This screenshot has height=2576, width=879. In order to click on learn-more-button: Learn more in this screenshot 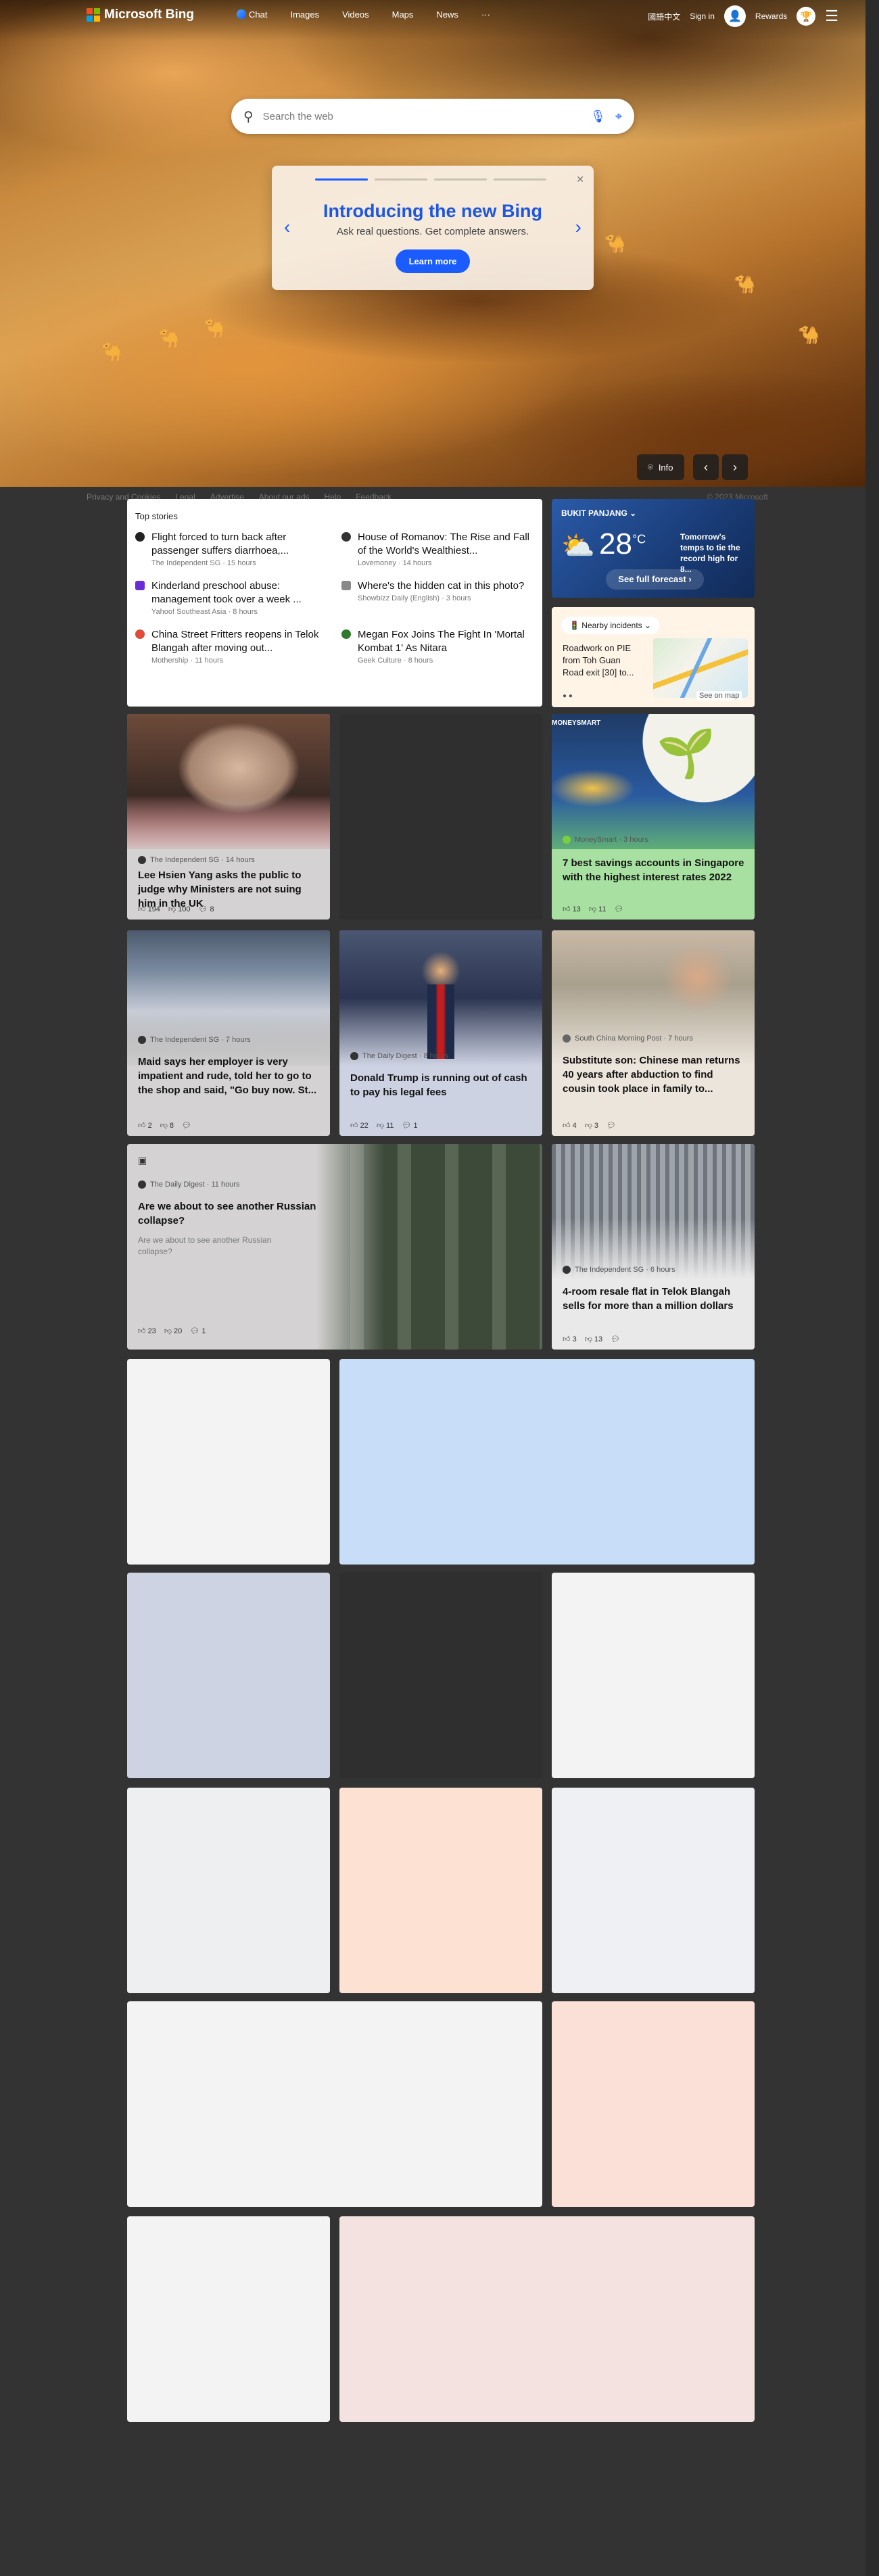, I will do `click(433, 261)`.